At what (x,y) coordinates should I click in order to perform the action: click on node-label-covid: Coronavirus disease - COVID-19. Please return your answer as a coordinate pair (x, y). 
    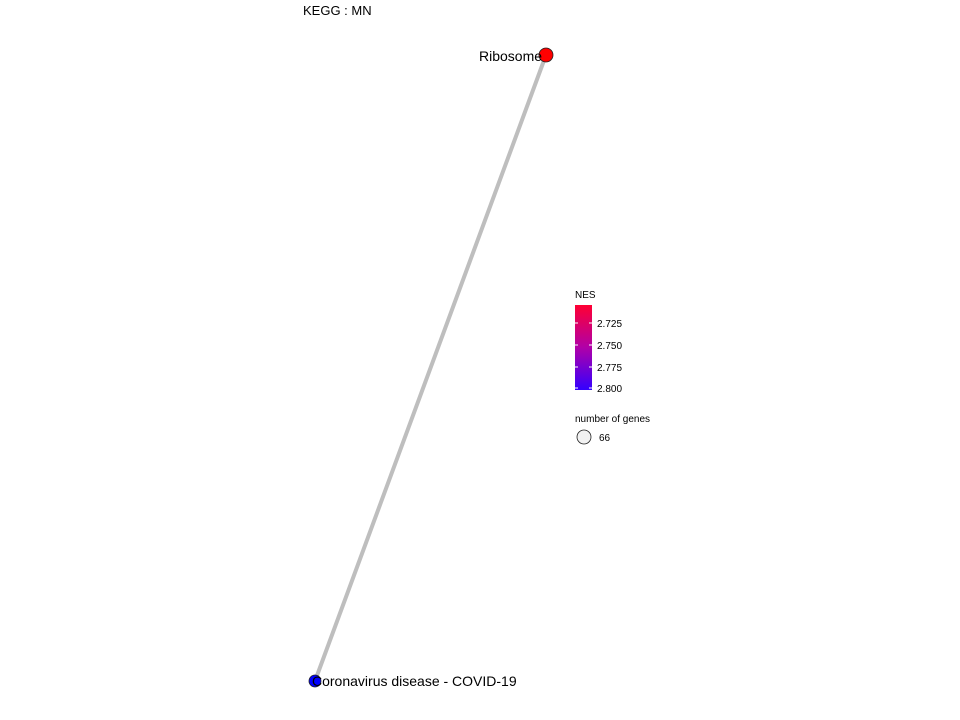
    Looking at the image, I should click on (414, 681).